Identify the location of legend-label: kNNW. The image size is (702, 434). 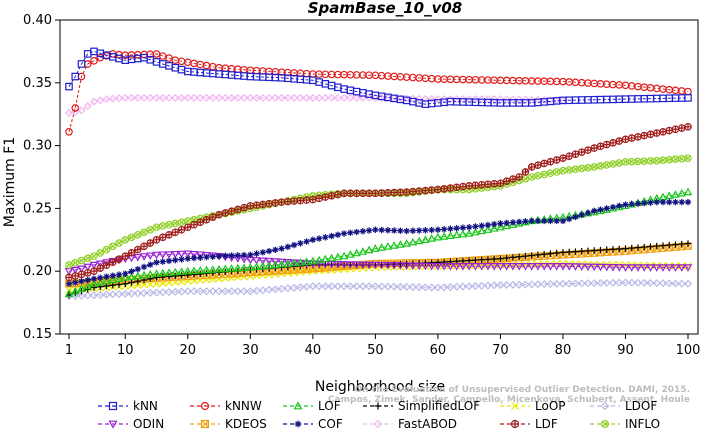
(243, 406).